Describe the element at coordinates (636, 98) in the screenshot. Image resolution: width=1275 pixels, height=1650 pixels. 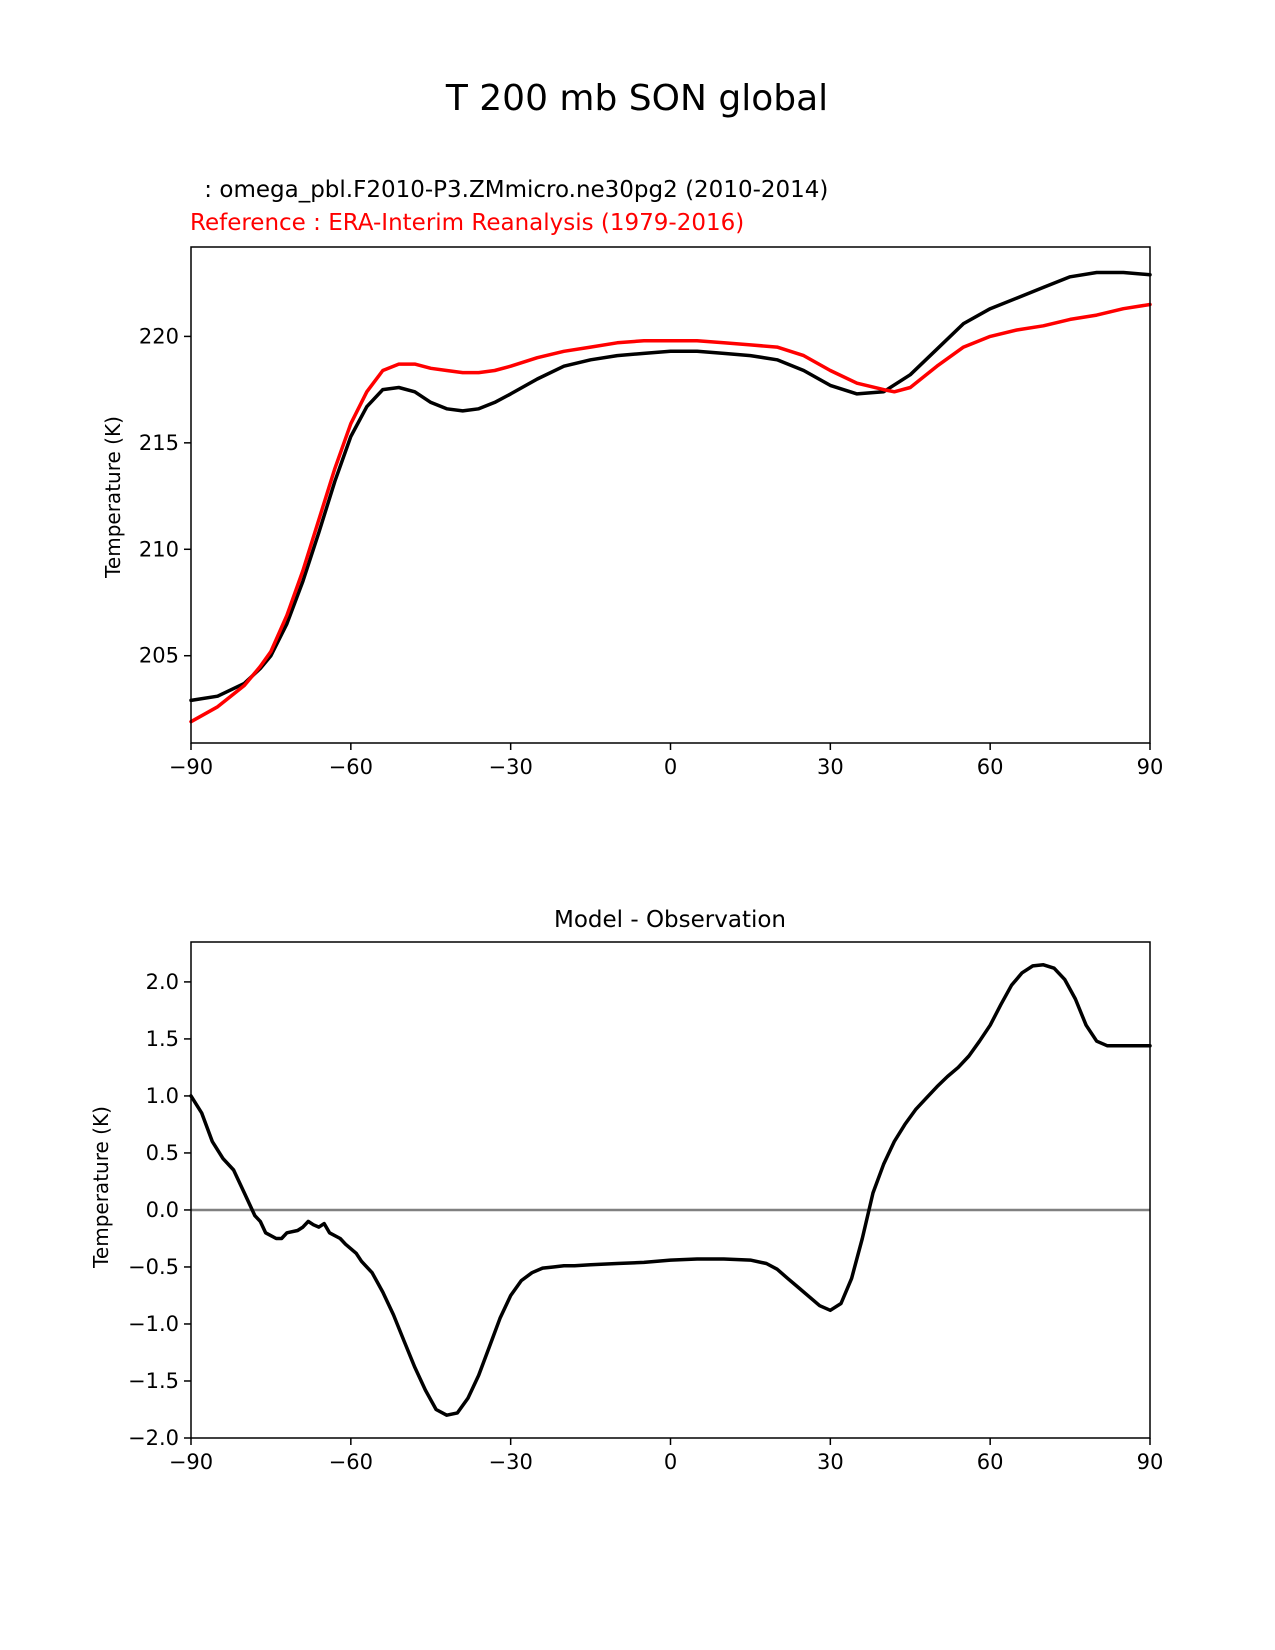
I see `figure-title: T 200 mb SON global` at that location.